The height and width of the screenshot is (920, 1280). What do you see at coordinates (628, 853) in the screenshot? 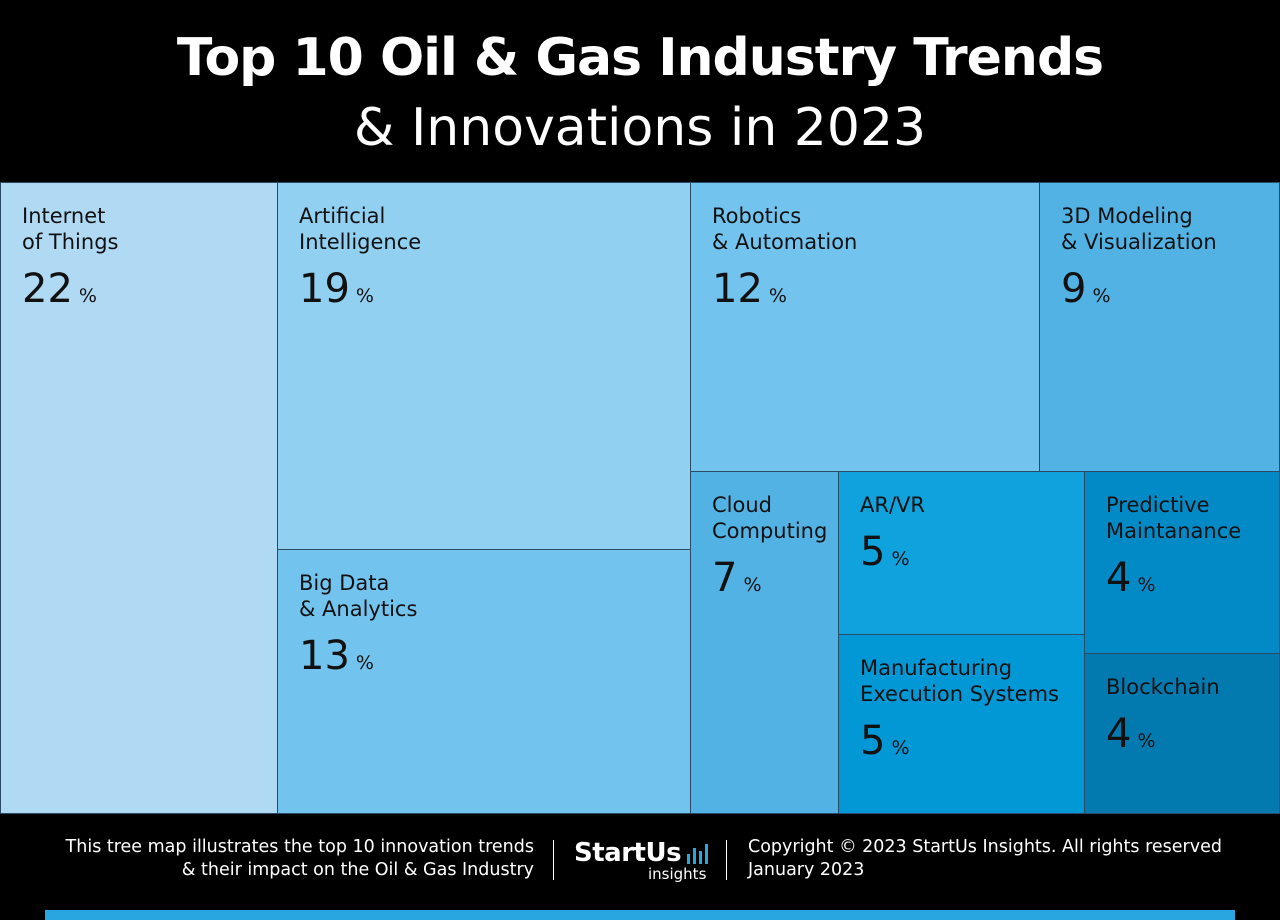
I see `logo-main-text: StartUs` at bounding box center [628, 853].